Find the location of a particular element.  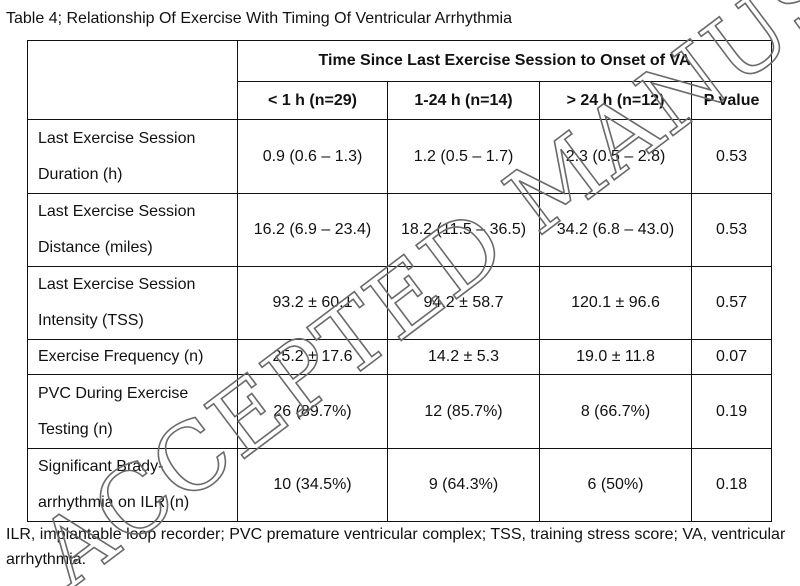

p-value-cell: 0.57 is located at coordinates (731, 303).